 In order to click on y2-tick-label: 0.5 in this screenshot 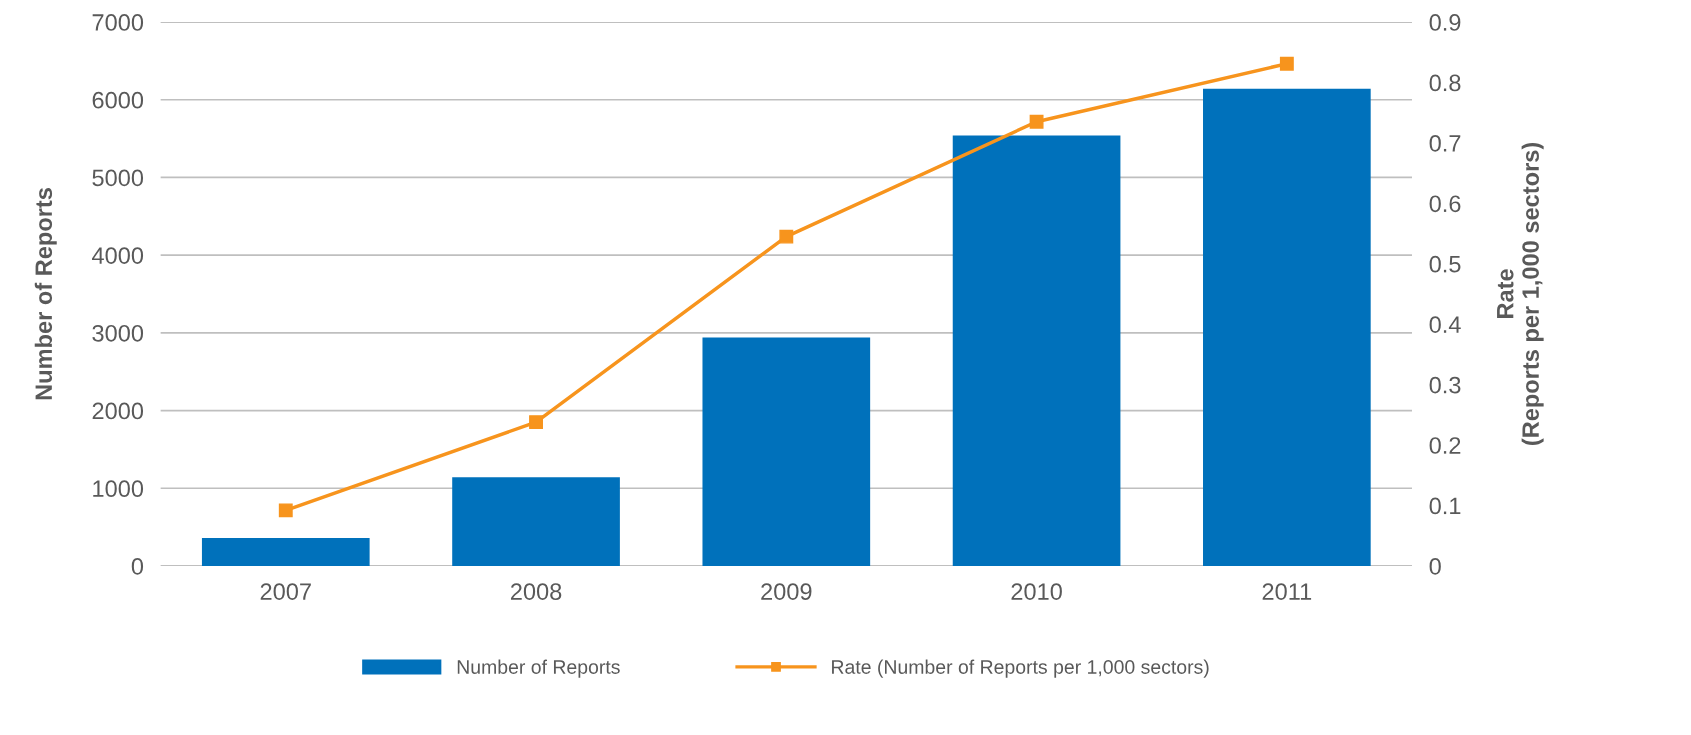, I will do `click(1445, 264)`.